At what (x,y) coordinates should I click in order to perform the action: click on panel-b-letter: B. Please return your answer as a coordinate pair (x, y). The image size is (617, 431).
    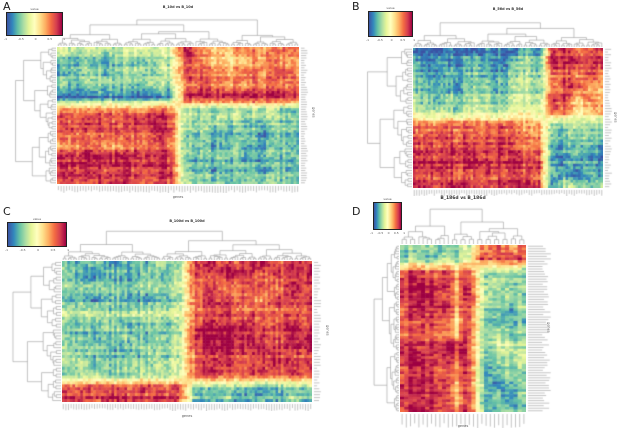
    Looking at the image, I should click on (356, 6).